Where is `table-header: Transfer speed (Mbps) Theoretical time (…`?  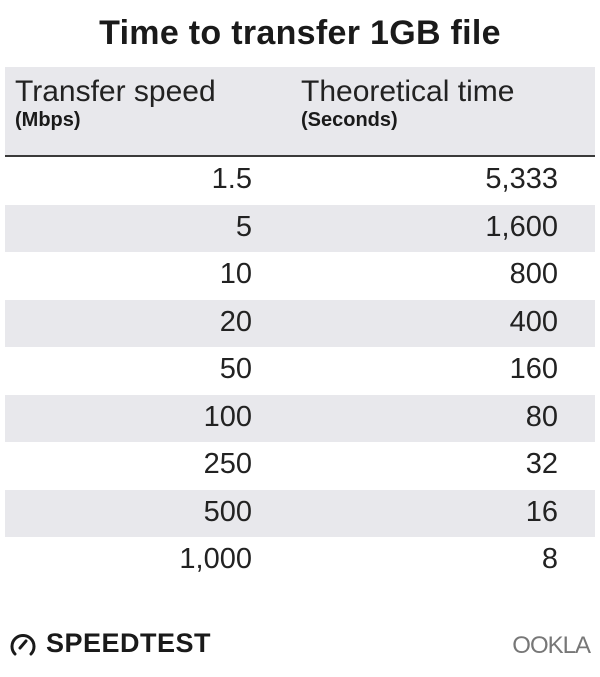 table-header: Transfer speed (Mbps) Theoretical time (… is located at coordinates (300, 112).